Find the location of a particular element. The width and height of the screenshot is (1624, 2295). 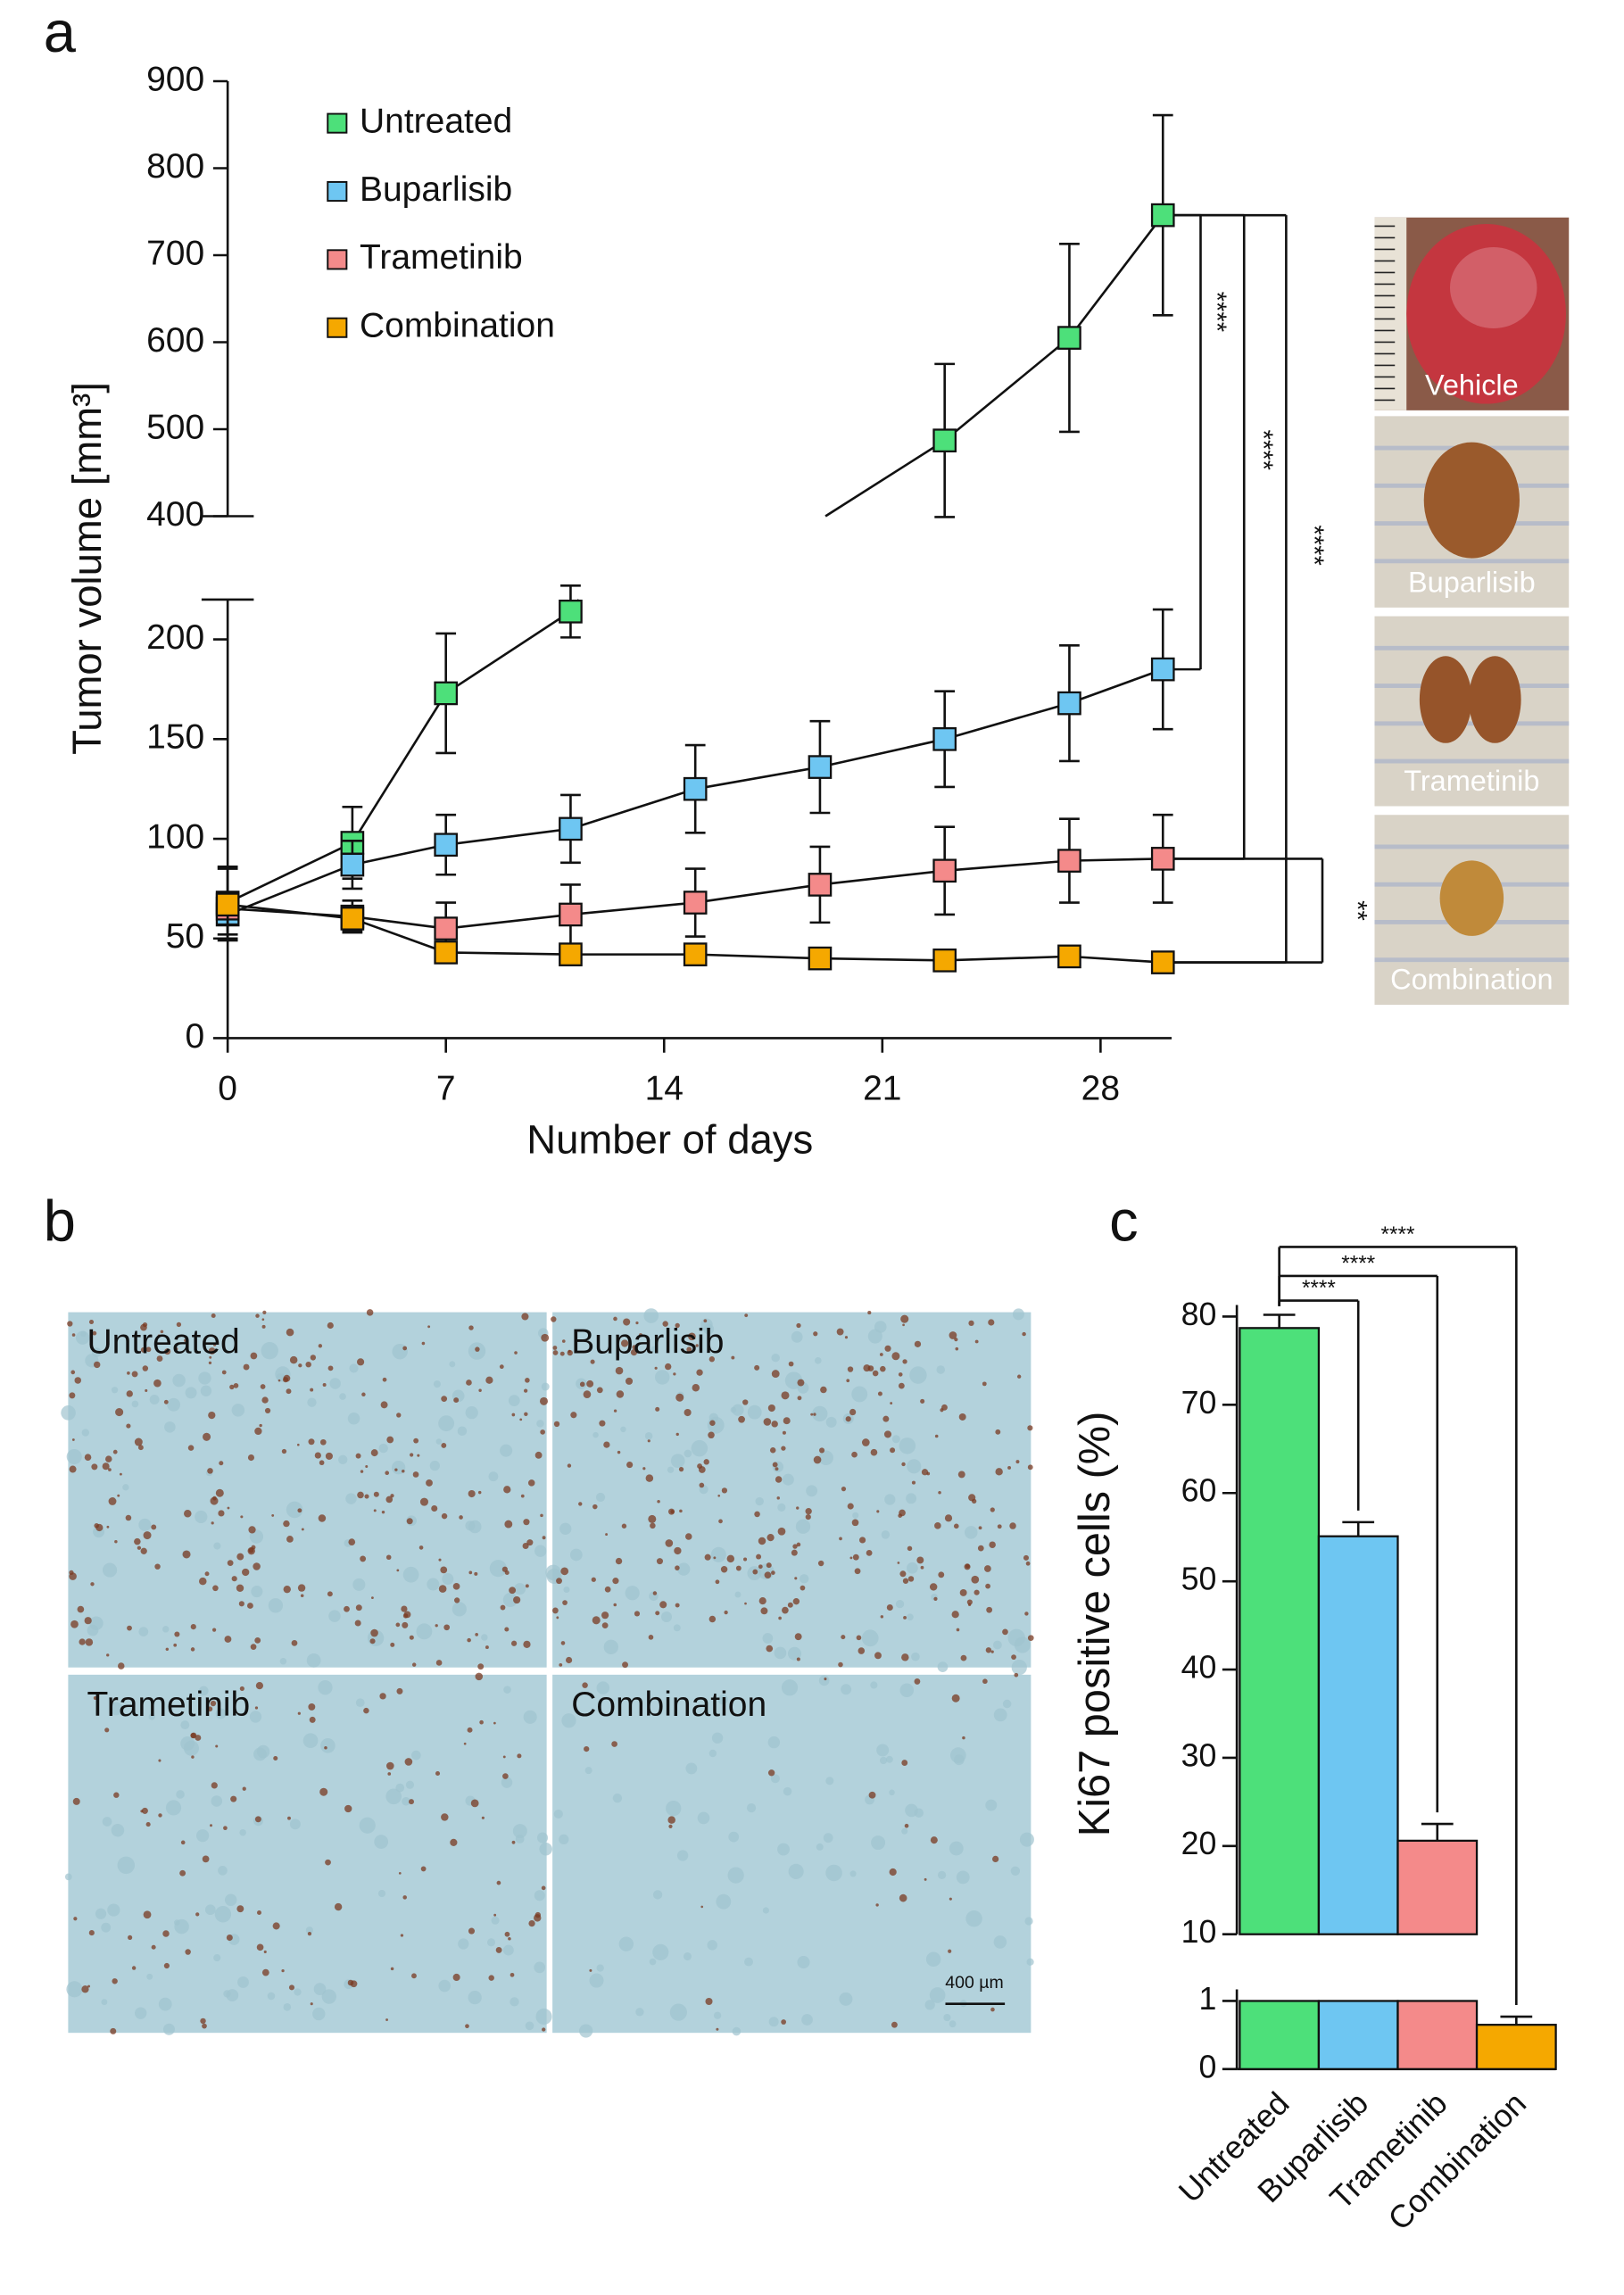

tumor-photo is located at coordinates (1472, 911).